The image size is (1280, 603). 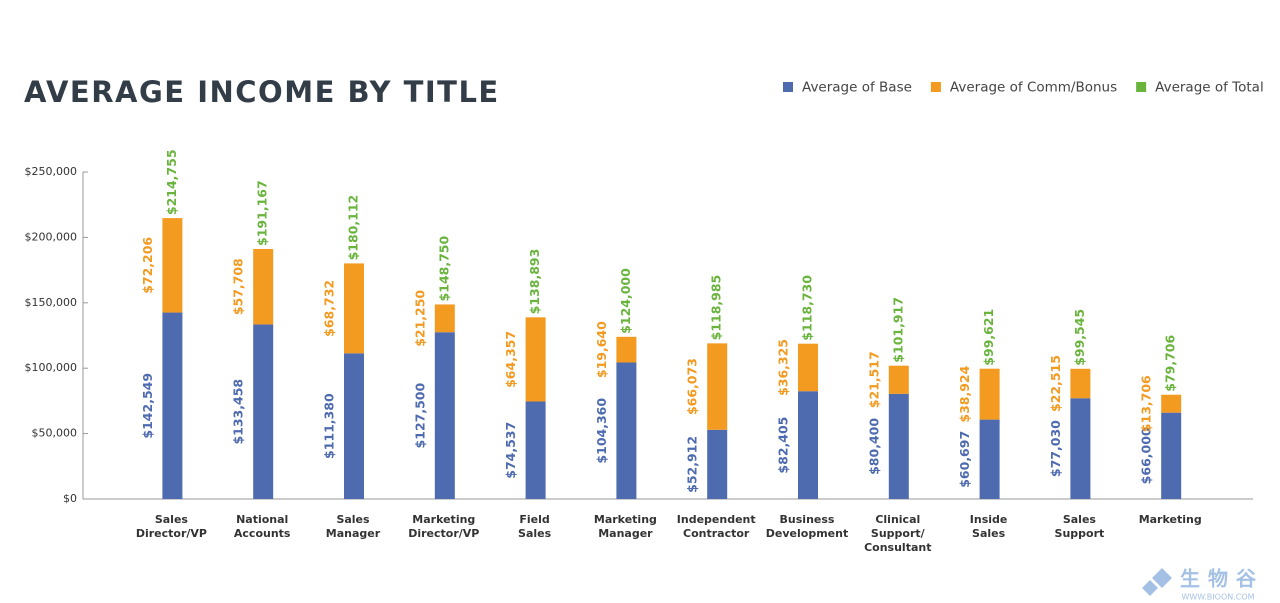 I want to click on total-label: $118,985, so click(x=716, y=308).